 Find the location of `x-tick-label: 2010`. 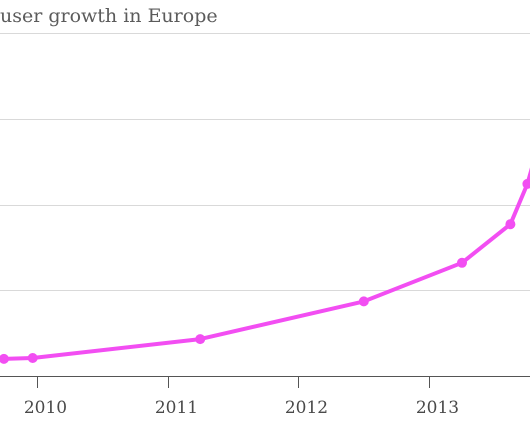

x-tick-label: 2010 is located at coordinates (45, 408).